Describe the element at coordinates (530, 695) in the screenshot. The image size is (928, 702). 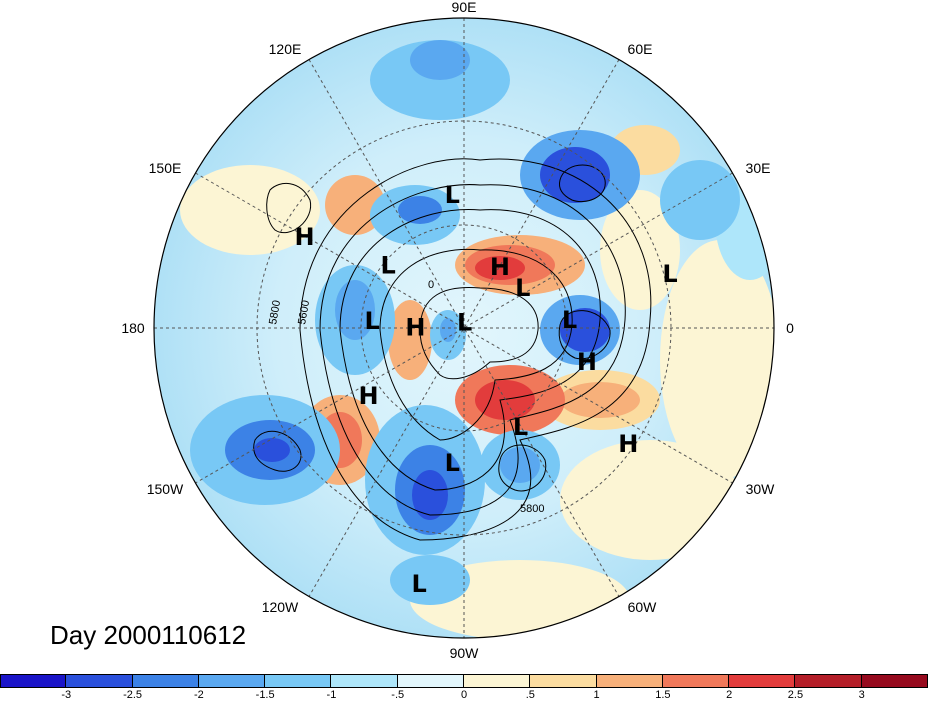
I see `colorbar-tick-label: .5` at that location.